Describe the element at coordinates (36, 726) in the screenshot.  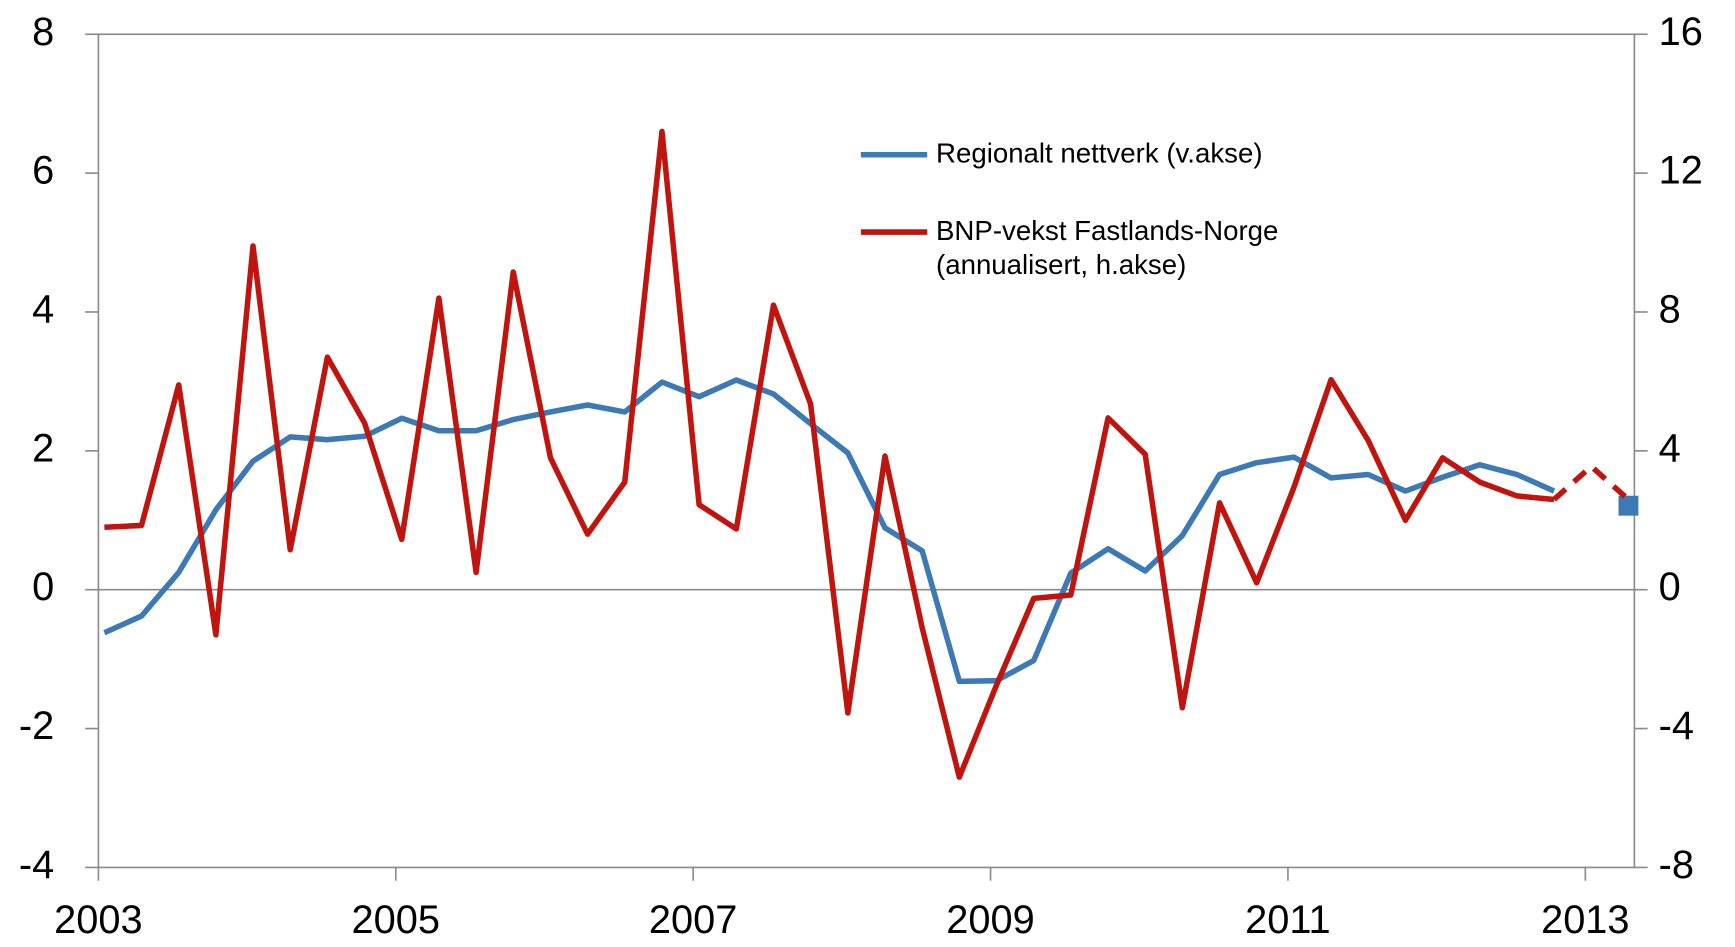
I see `y-tick-label: -2` at that location.